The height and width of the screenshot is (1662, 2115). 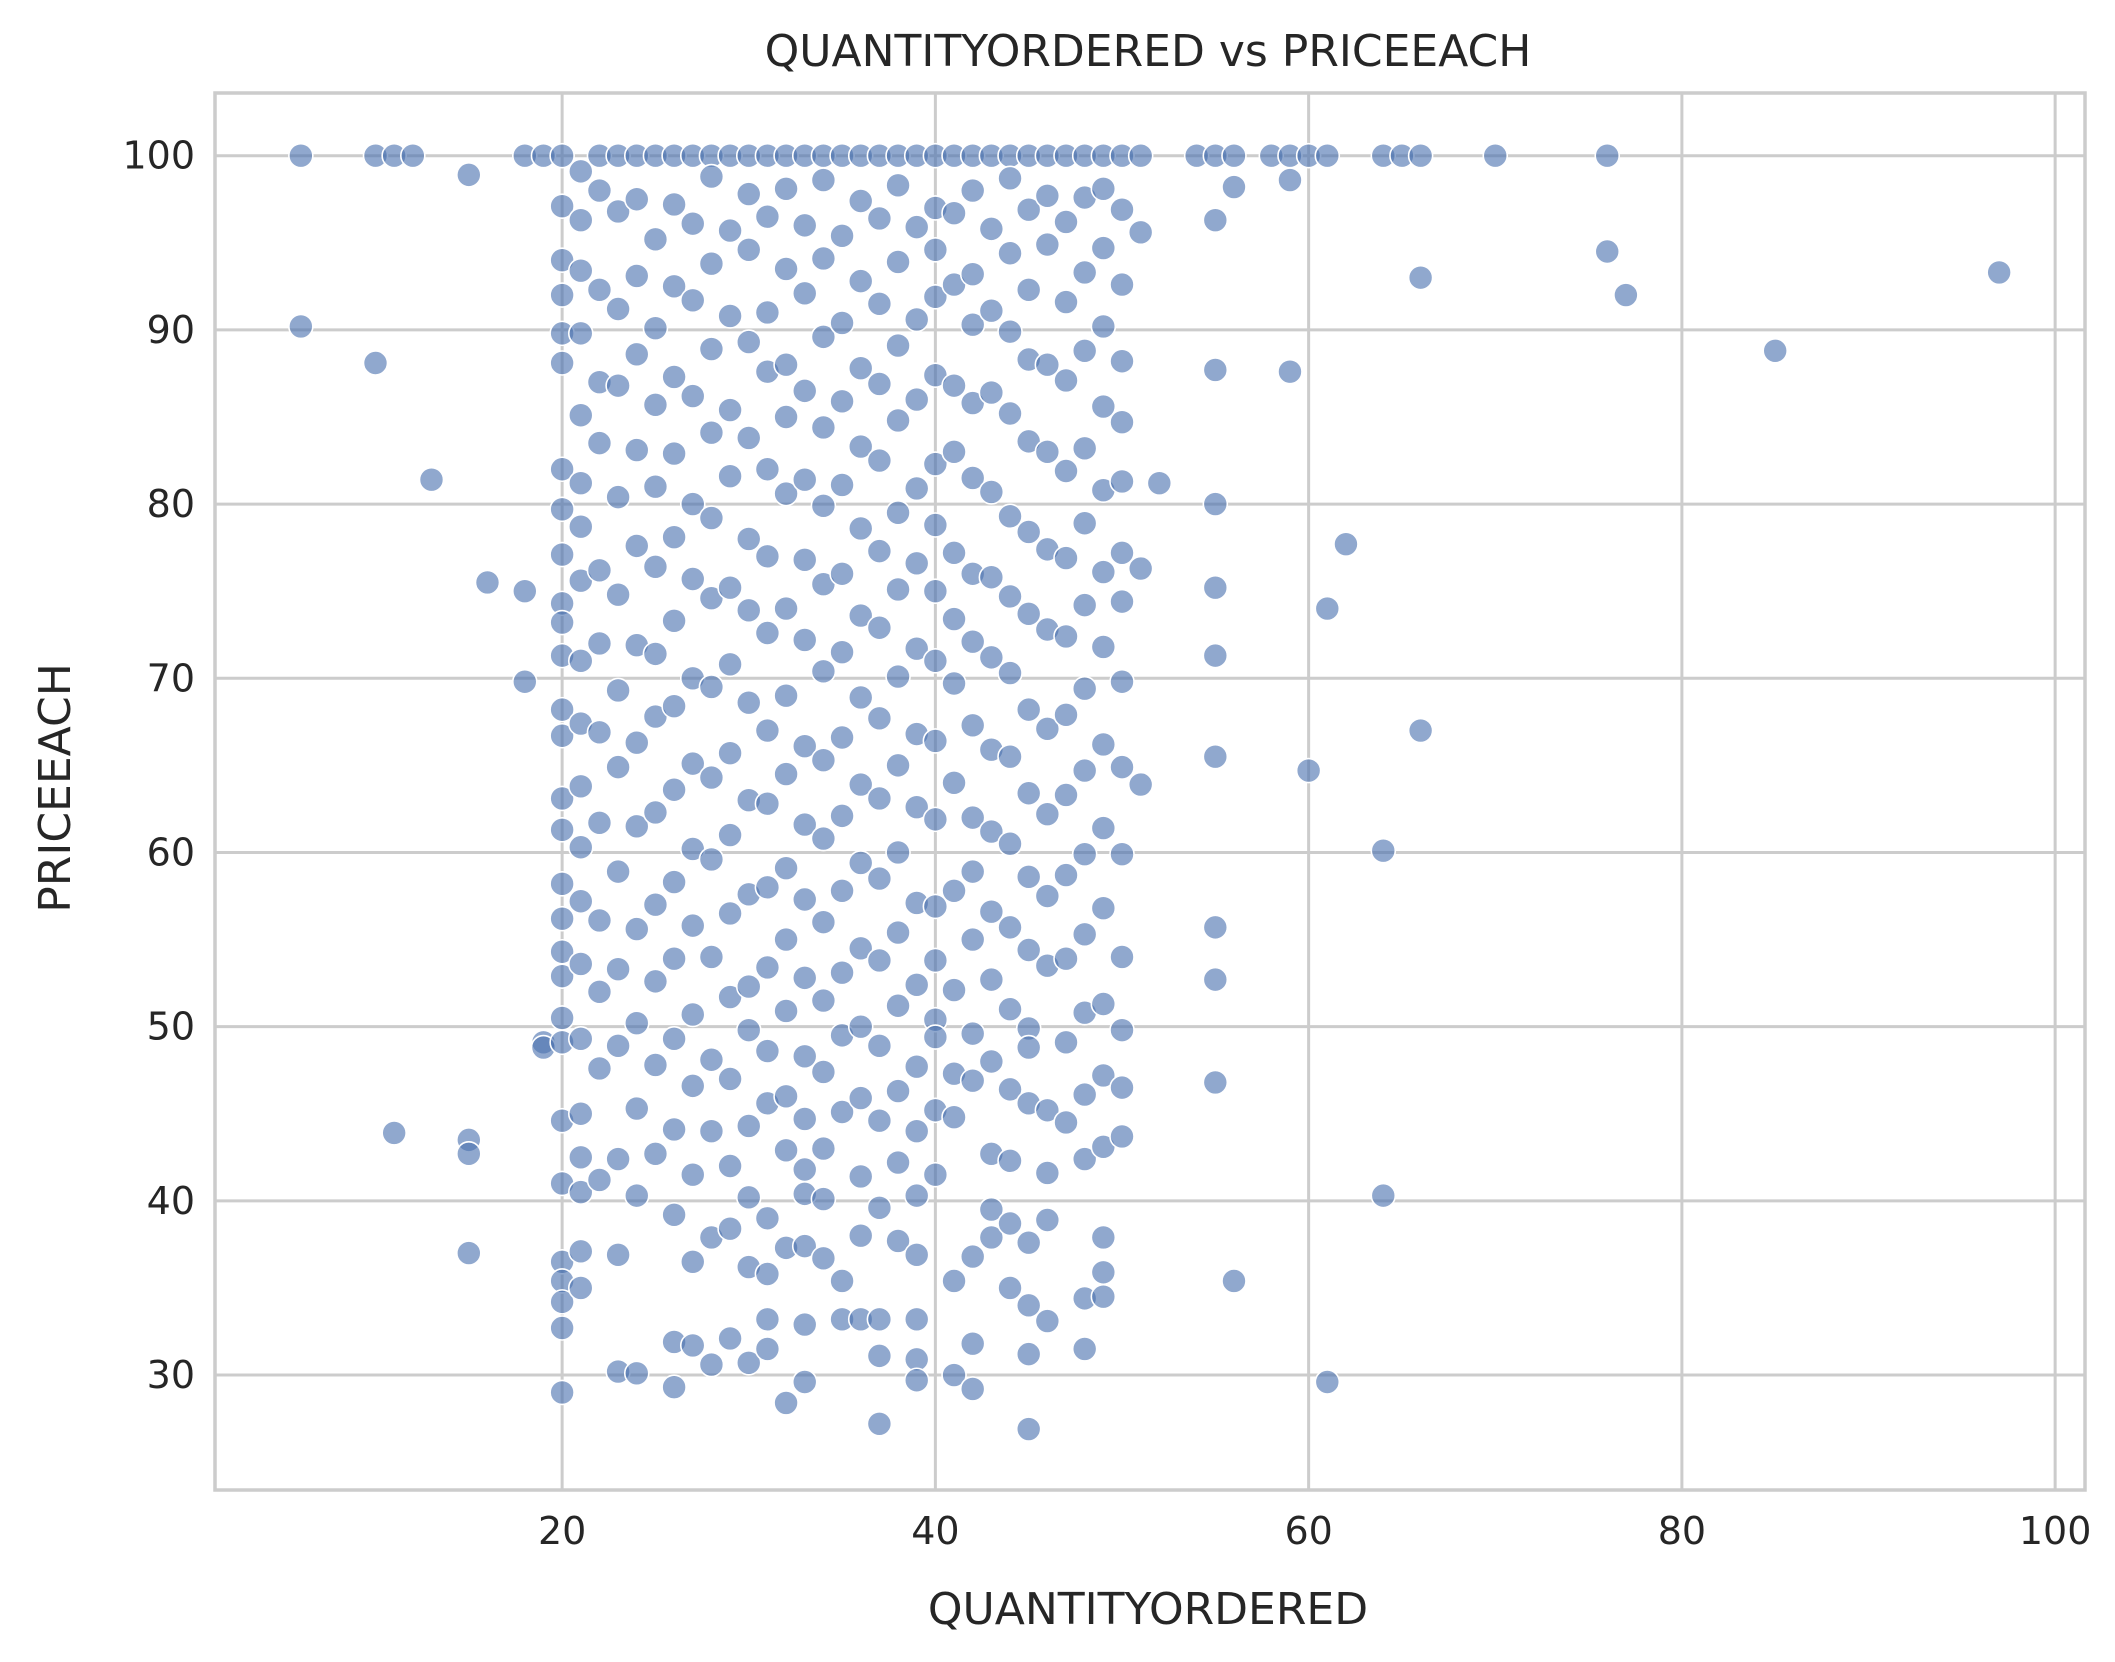 I want to click on x-axis-label: QUANTITYORDERED, so click(x=1148, y=1609).